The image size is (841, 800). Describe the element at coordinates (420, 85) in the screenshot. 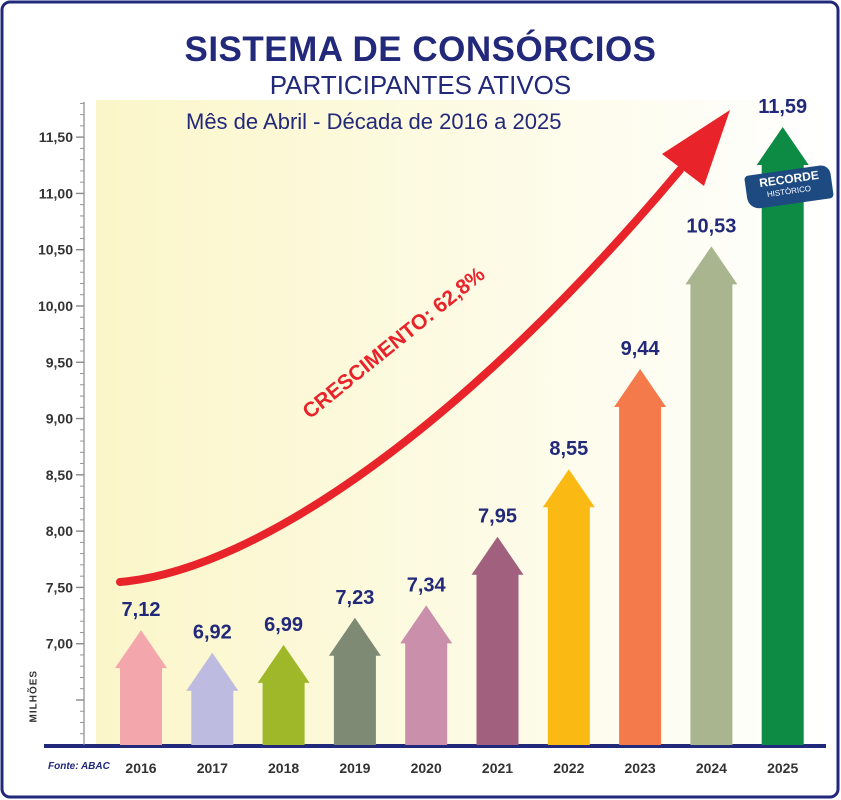

I see `chart-subtitle: PARTICIPANTES ATIVOS` at that location.